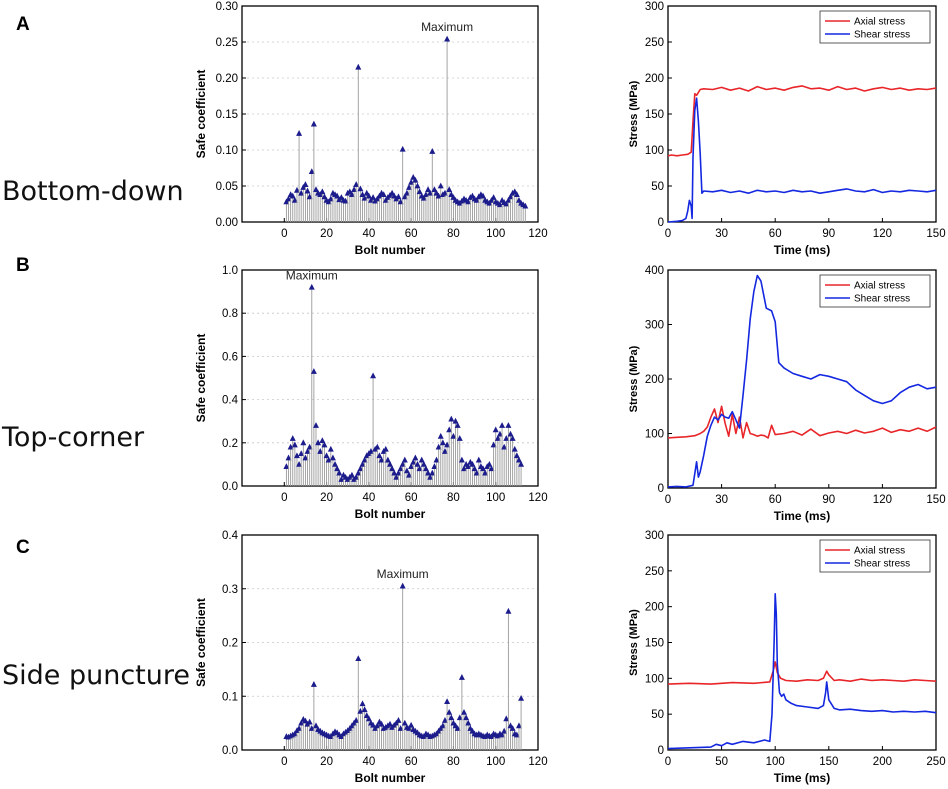 This screenshot has height=789, width=948. Describe the element at coordinates (406, 128) in the screenshot. I see `stem-series` at that location.